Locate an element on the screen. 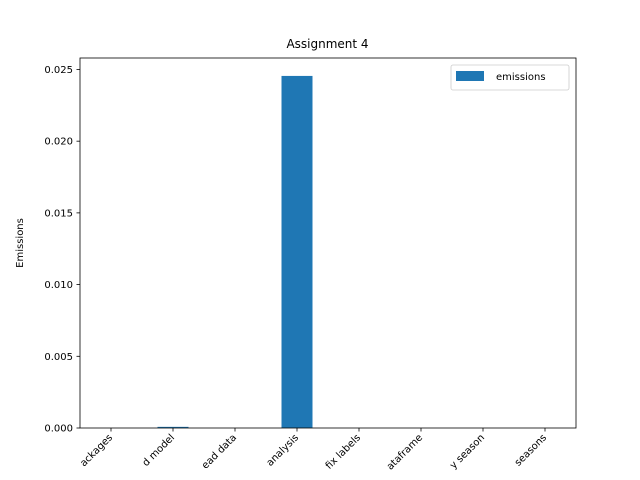 This screenshot has height=480, width=640. x-tick-label: seasons is located at coordinates (531, 450).